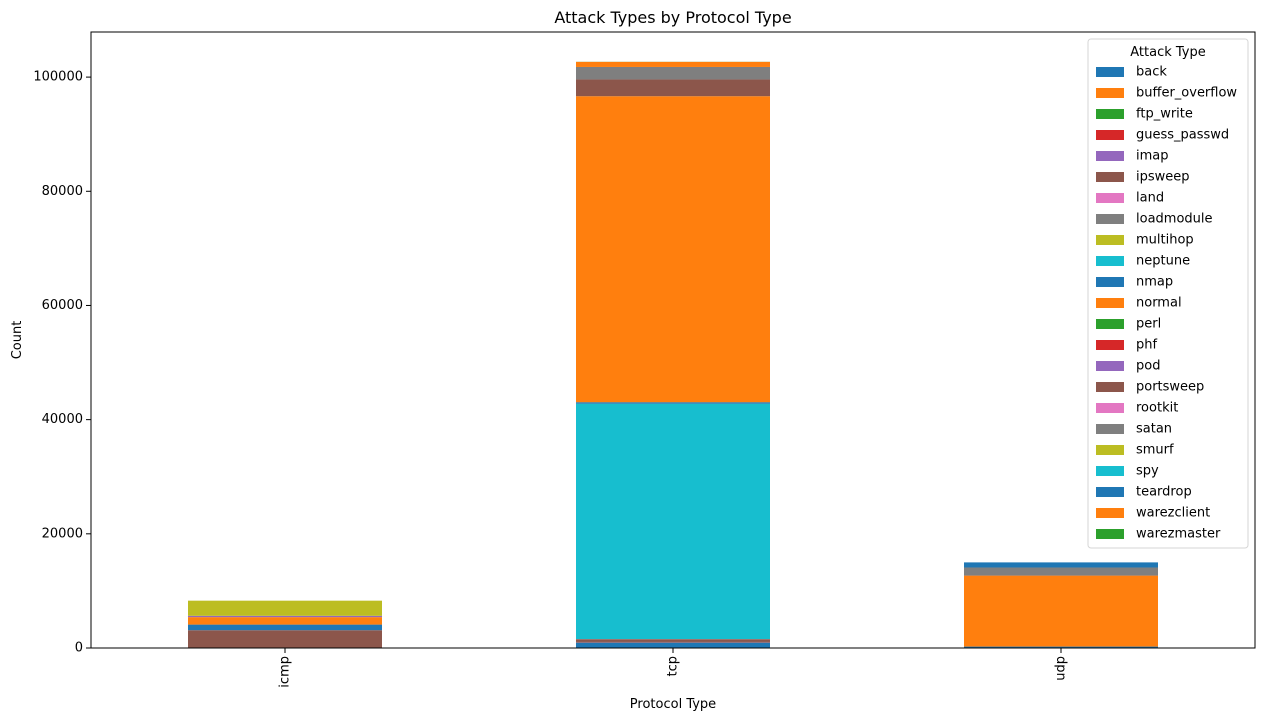  What do you see at coordinates (673, 403) in the screenshot?
I see `bar-segment-tcp-nmap` at bounding box center [673, 403].